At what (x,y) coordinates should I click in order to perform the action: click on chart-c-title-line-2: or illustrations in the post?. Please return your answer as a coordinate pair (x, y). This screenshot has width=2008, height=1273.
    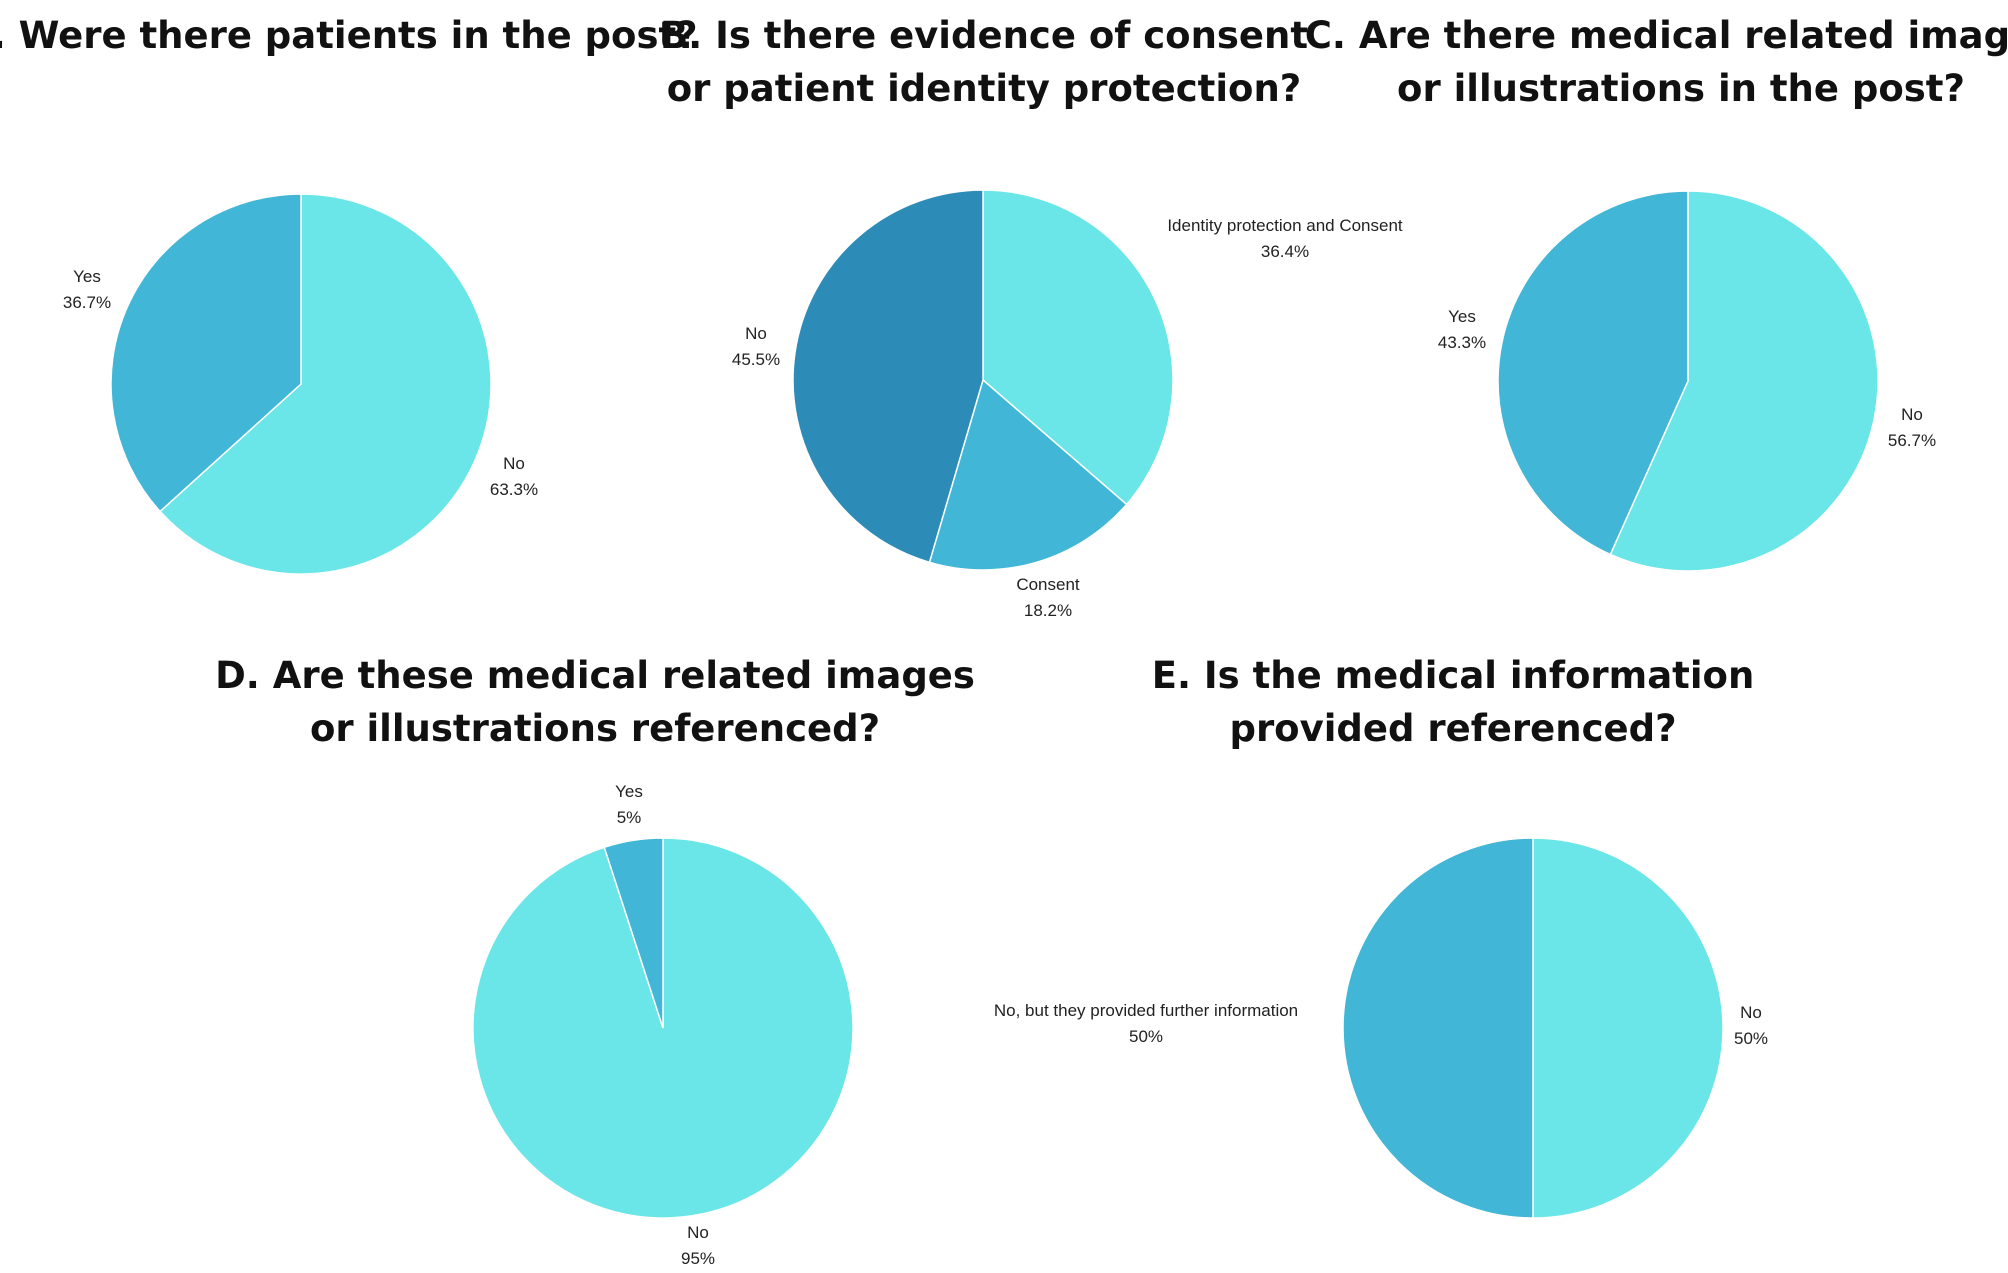
    Looking at the image, I should click on (1681, 88).